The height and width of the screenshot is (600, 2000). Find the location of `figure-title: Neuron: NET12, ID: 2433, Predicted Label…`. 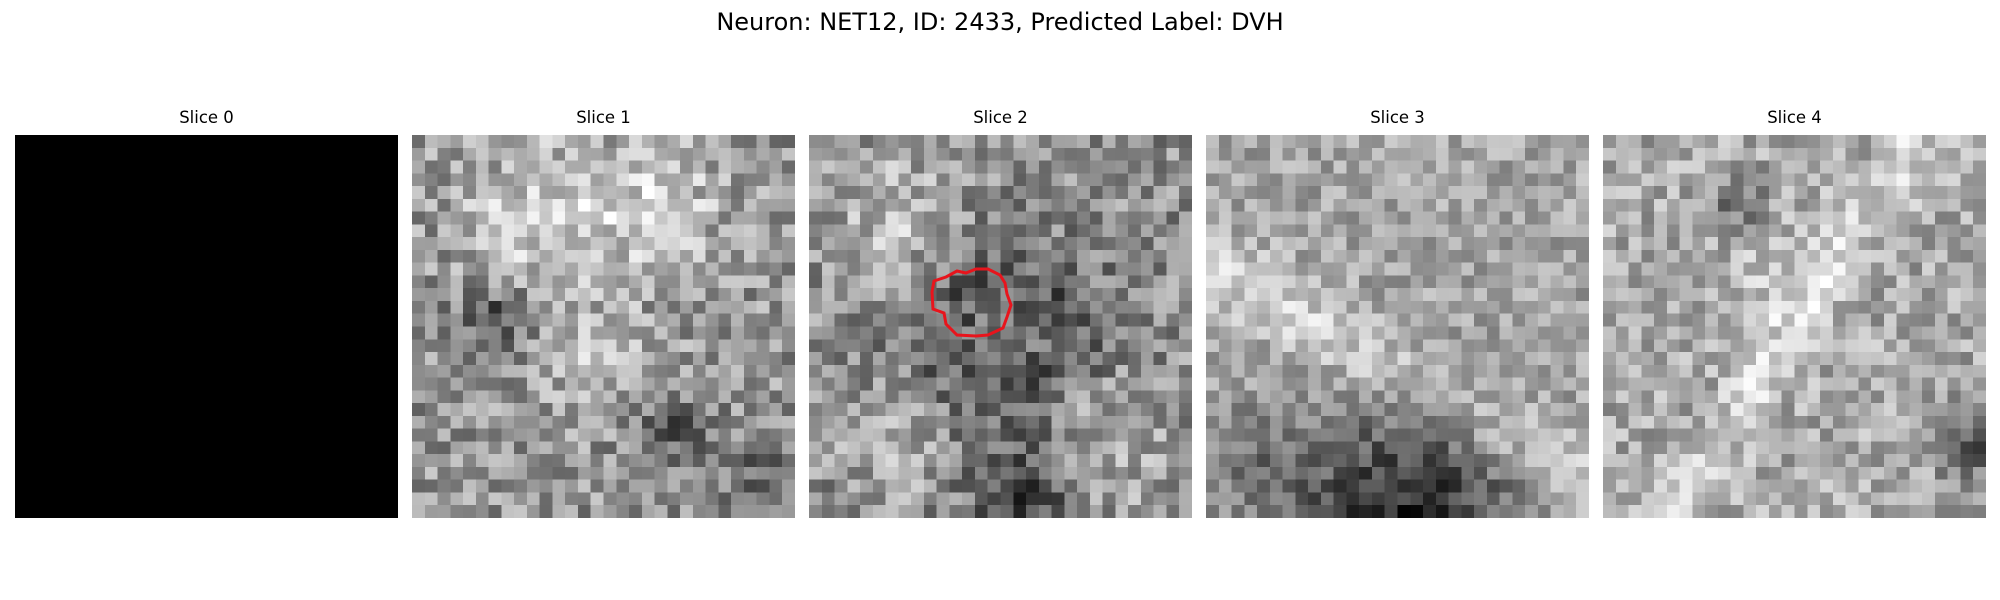

figure-title: Neuron: NET12, ID: 2433, Predicted Label… is located at coordinates (1000, 22).